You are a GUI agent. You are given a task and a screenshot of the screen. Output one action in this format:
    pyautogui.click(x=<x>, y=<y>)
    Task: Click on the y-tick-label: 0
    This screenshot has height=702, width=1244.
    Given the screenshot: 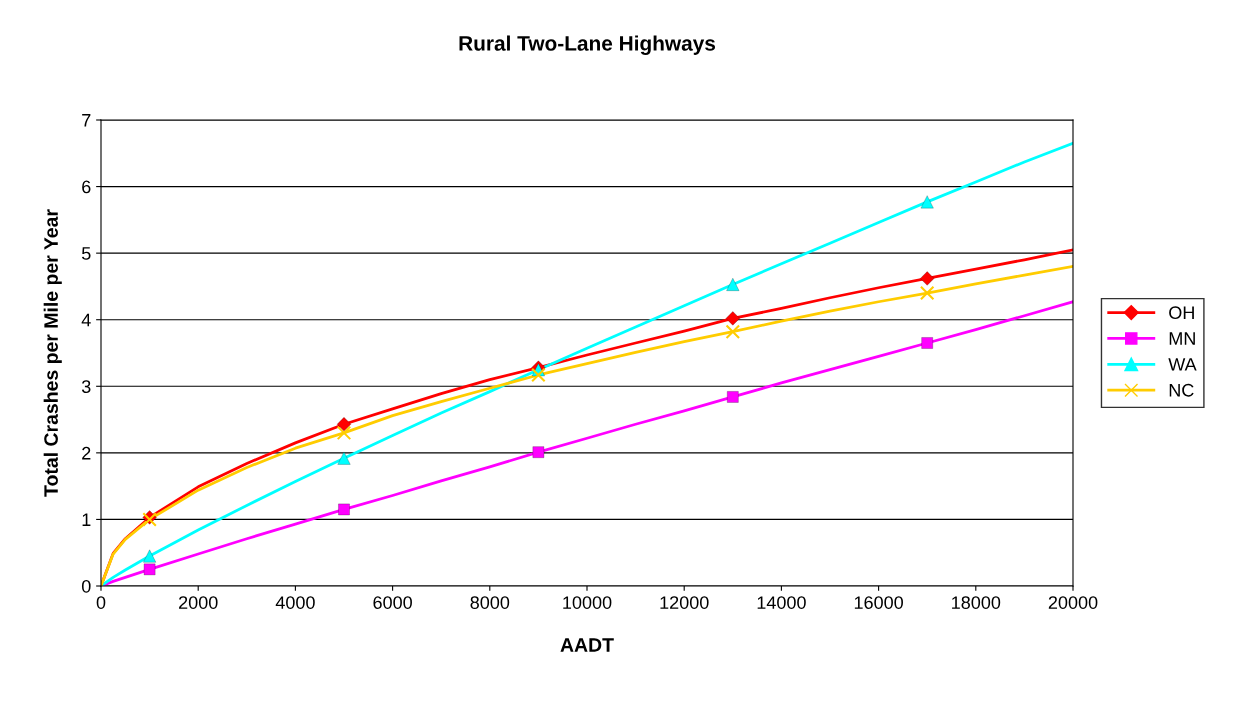 What is the action you would take?
    pyautogui.click(x=86, y=586)
    